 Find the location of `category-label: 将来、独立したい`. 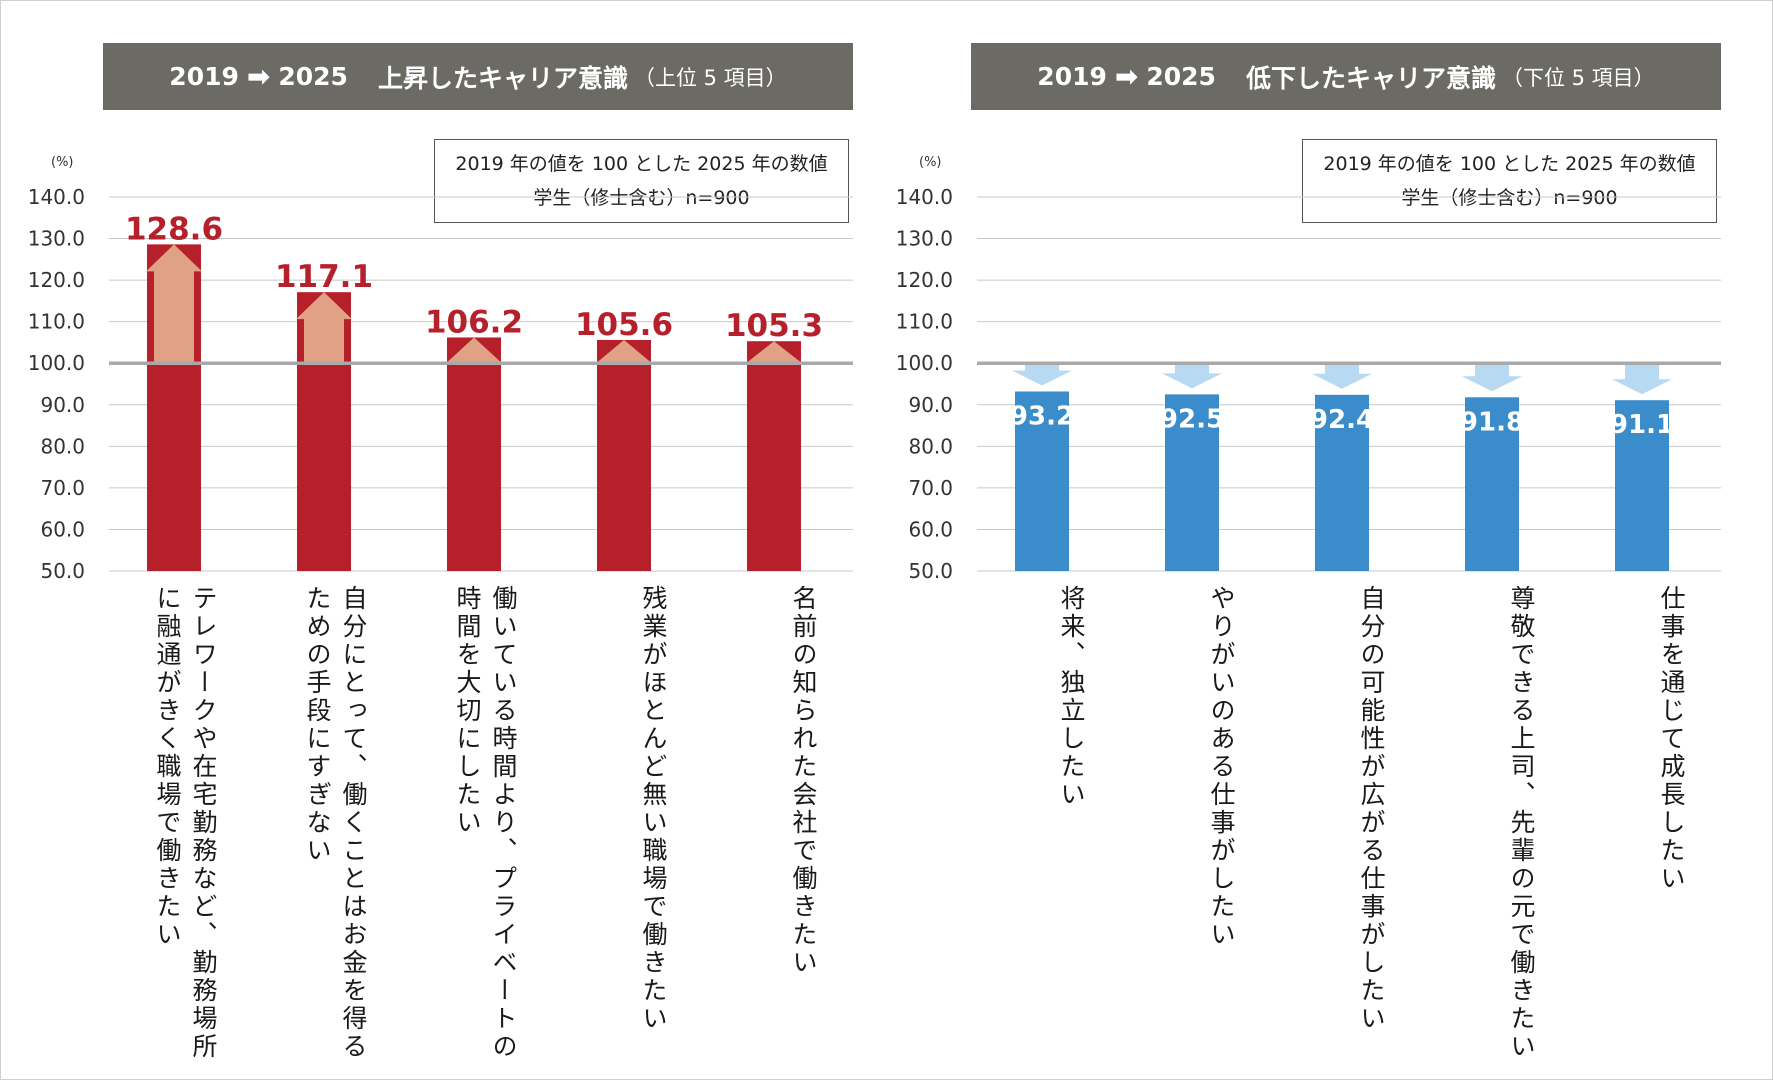

category-label: 将来、独立したい is located at coordinates (1071, 697).